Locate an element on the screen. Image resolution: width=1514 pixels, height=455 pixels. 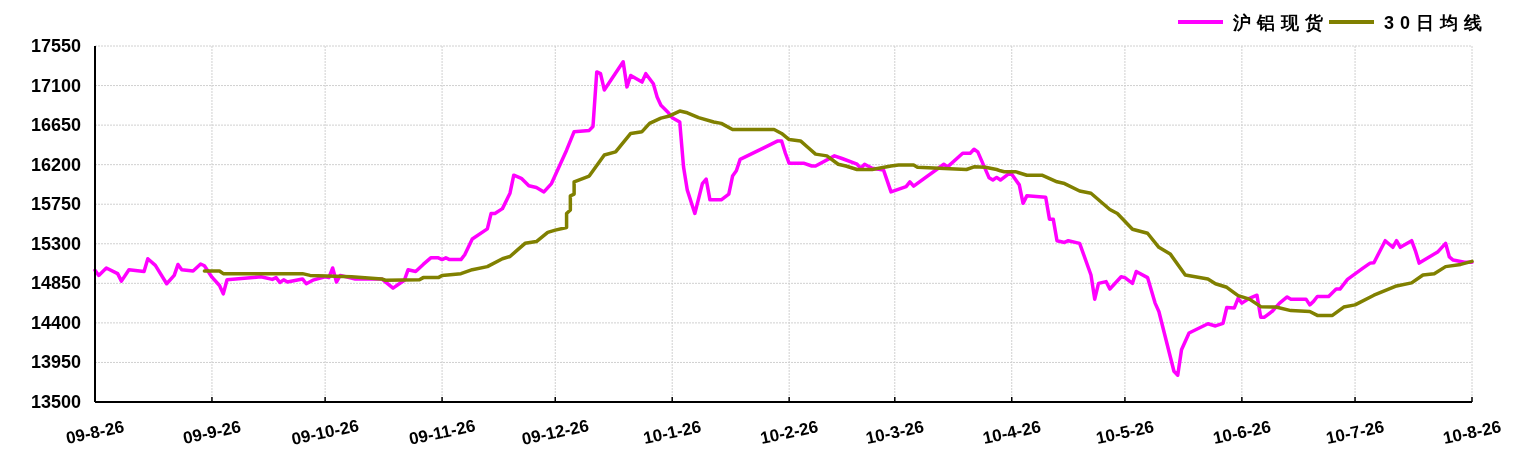
x-tick-label: 09-10-26 is located at coordinates (325, 432).